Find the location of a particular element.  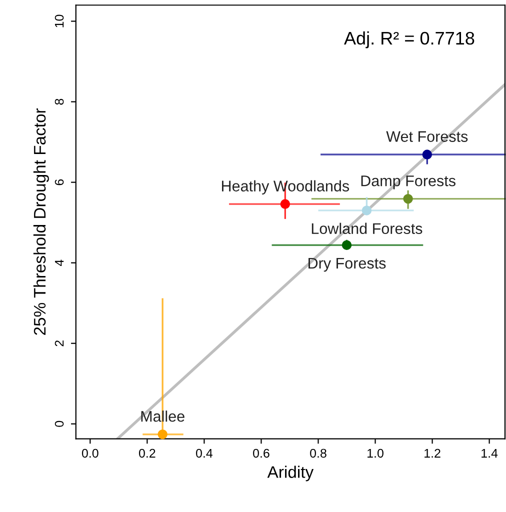

x-tick-label: 0.0 is located at coordinates (90, 453).